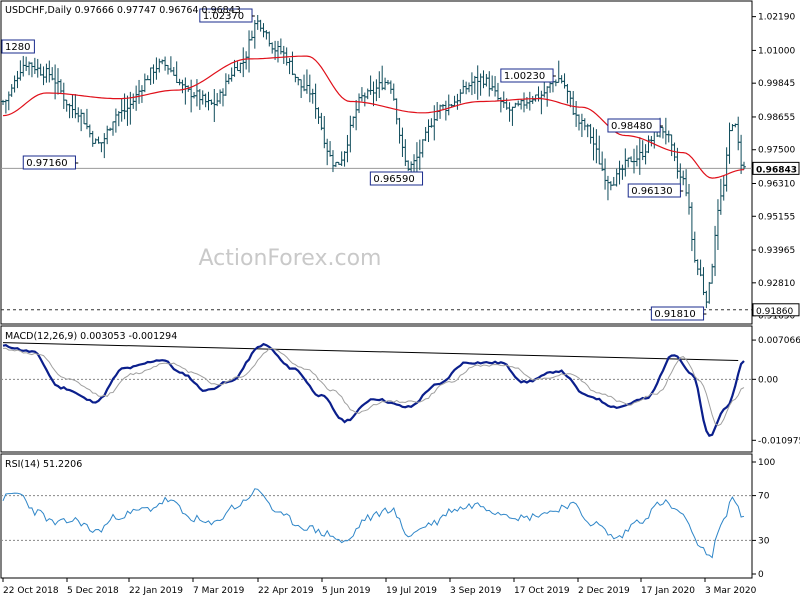 The width and height of the screenshot is (800, 600). What do you see at coordinates (31, 591) in the screenshot?
I see `x-axis-tick: 22 Oct 2018` at bounding box center [31, 591].